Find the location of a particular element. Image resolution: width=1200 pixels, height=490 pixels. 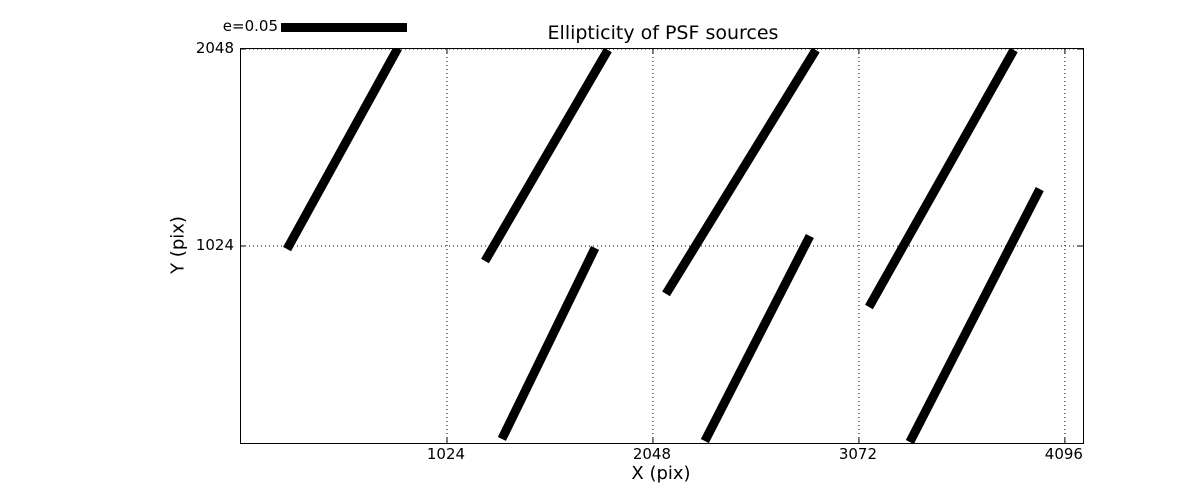

y-tick-label: 2048 is located at coordinates (214, 48).